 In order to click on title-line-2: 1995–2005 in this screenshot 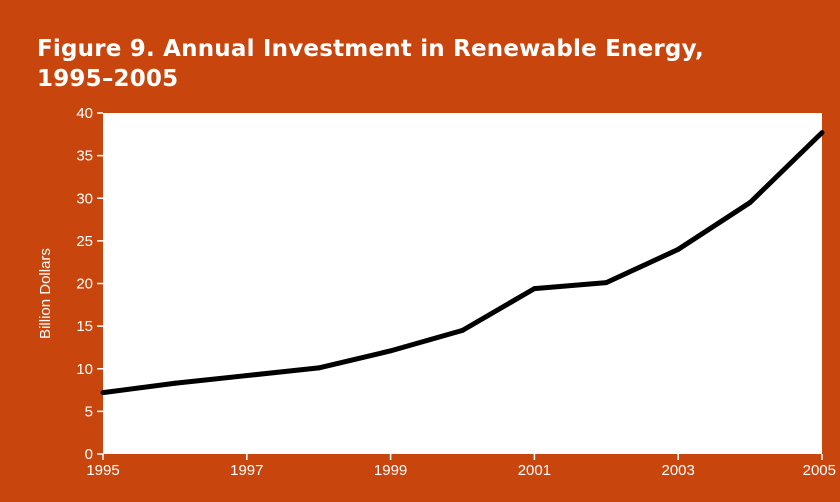, I will do `click(108, 79)`.